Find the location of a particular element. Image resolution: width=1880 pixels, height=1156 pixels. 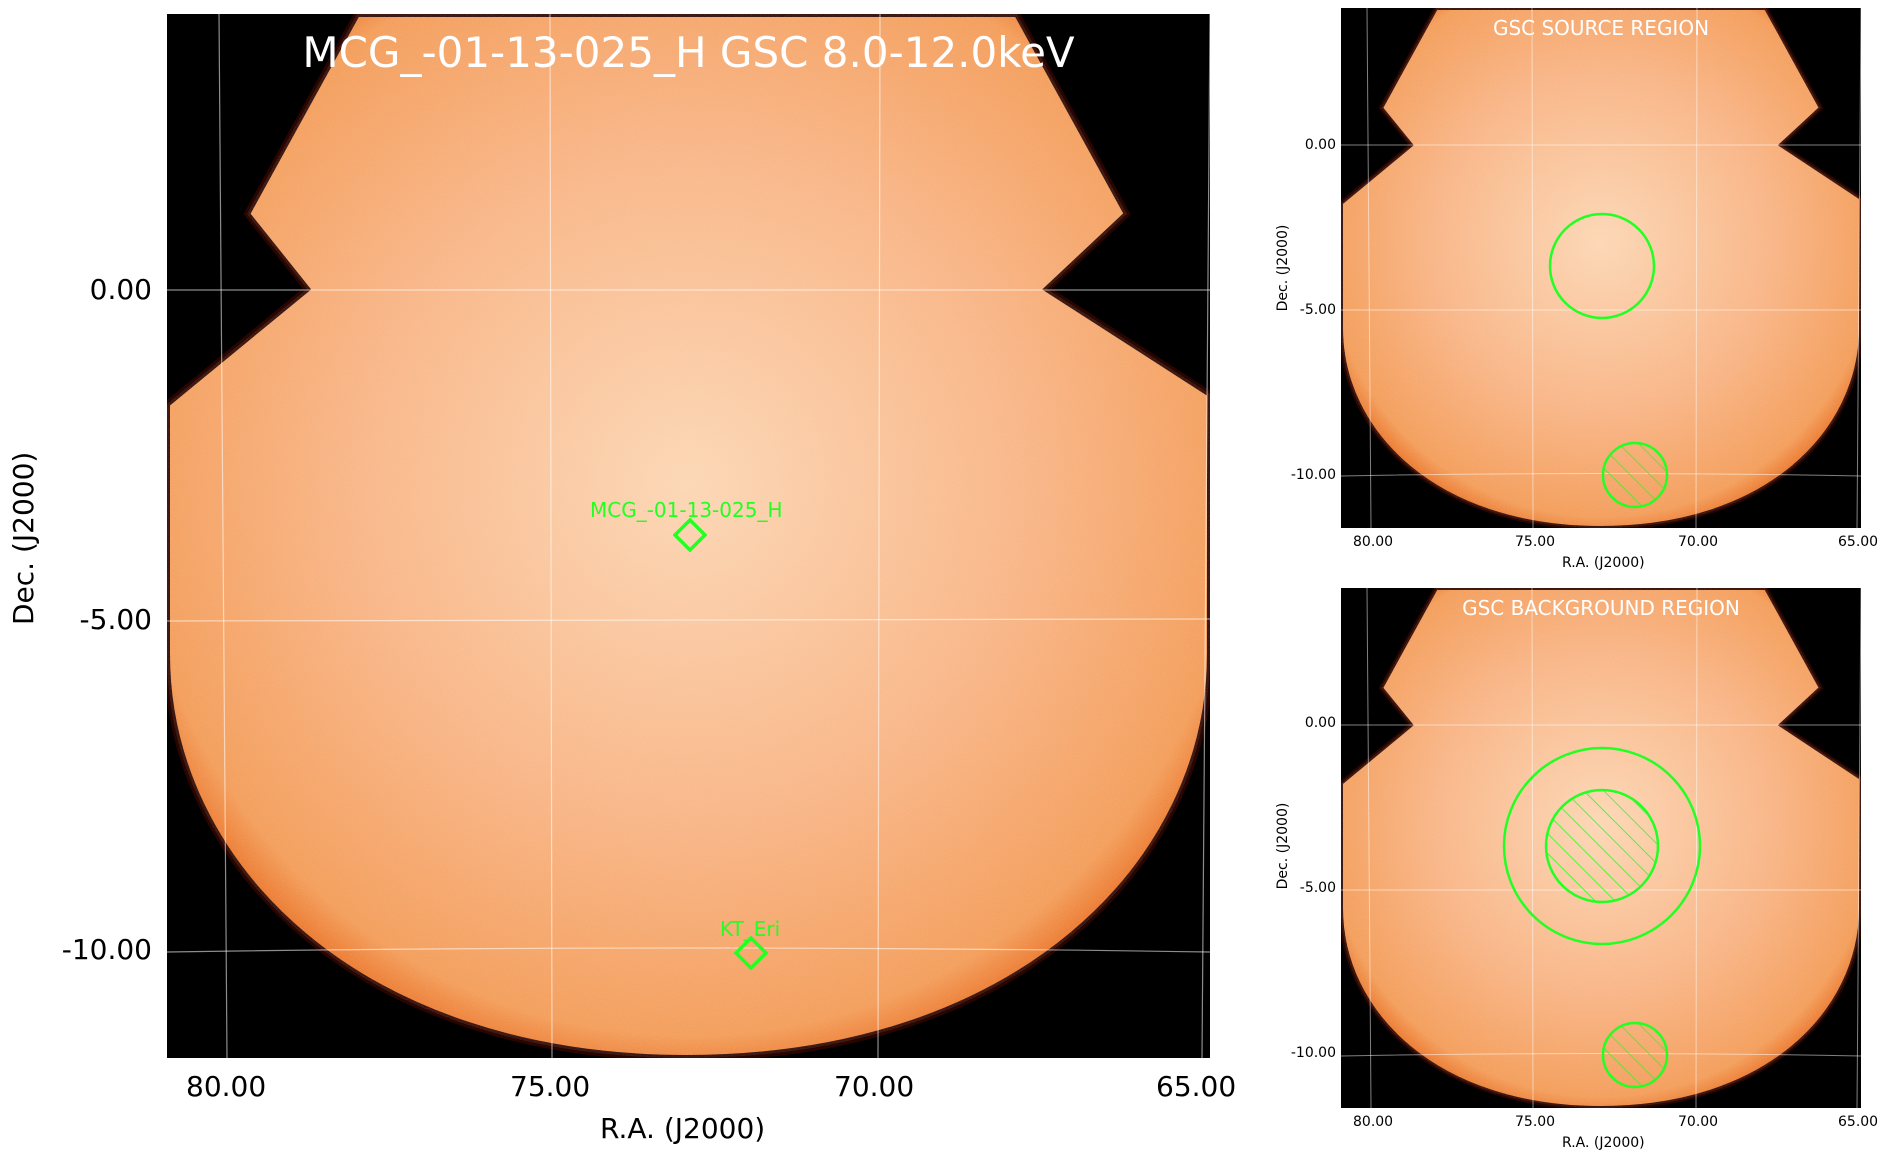

source-marker-kt-eri-icon is located at coordinates (751, 953).